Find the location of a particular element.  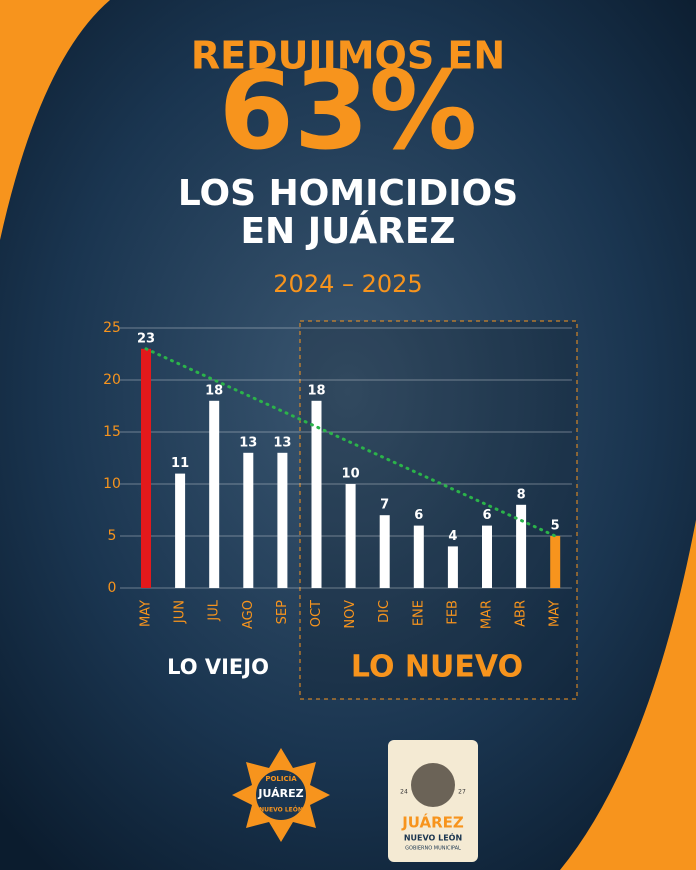

portrait is located at coordinates (433, 785).